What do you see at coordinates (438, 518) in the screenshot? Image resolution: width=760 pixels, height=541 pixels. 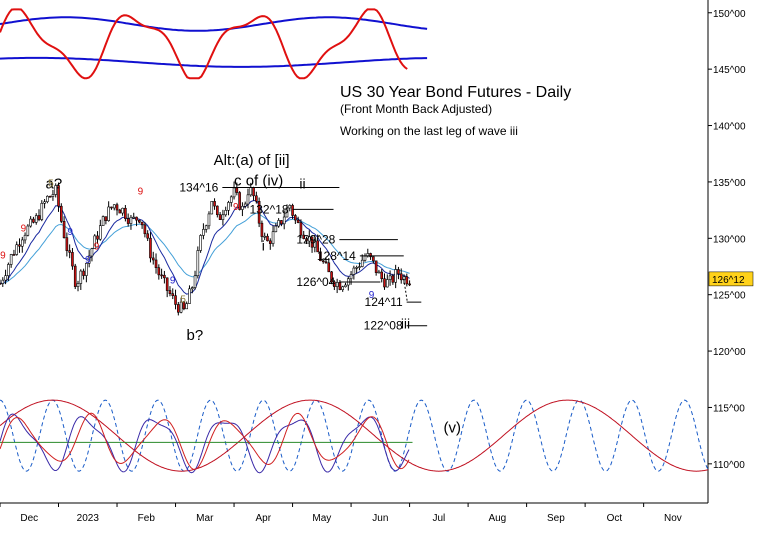 I see `time-tick-label: Jul` at bounding box center [438, 518].